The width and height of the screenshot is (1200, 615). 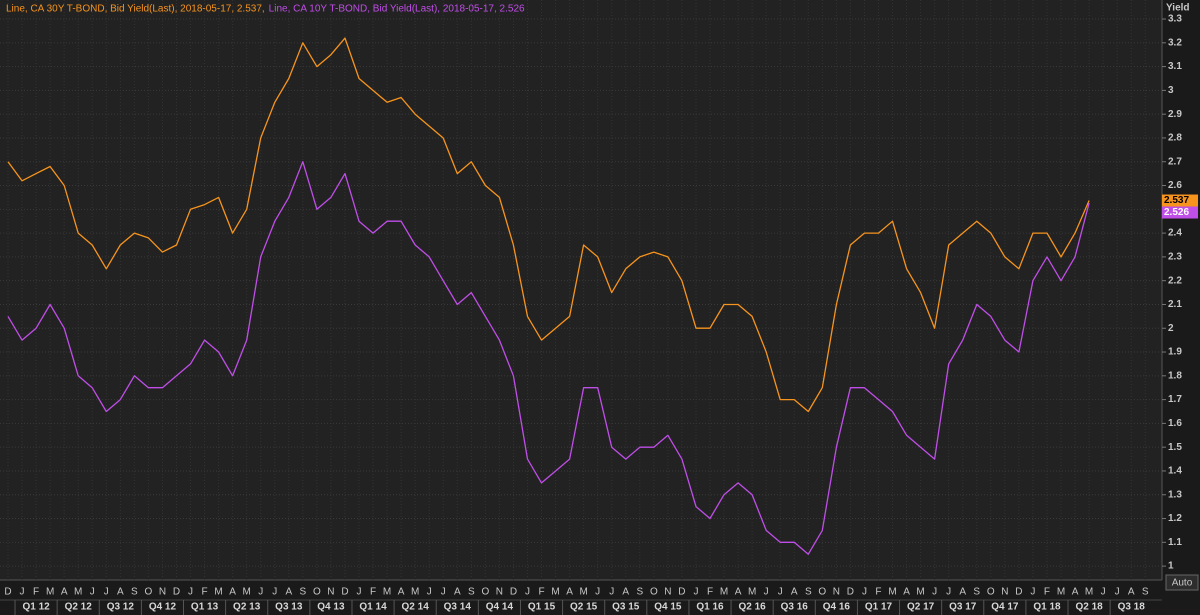 What do you see at coordinates (1175, 185) in the screenshot?
I see `y-tick-label: 2.6` at bounding box center [1175, 185].